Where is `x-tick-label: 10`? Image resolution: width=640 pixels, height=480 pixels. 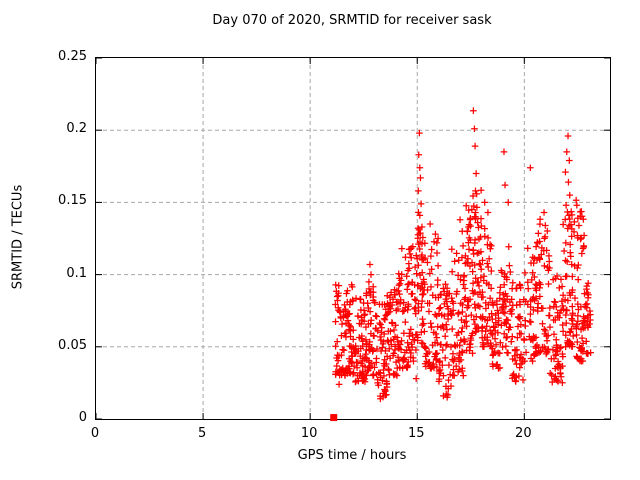
x-tick-label: 10 is located at coordinates (309, 433).